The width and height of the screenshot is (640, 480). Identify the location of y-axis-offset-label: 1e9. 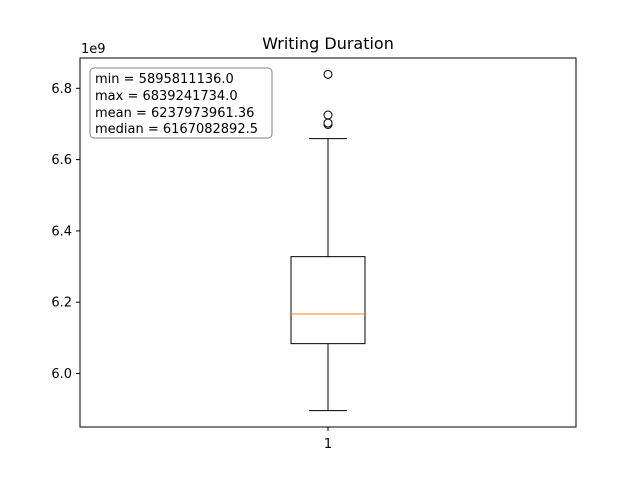
(93, 49).